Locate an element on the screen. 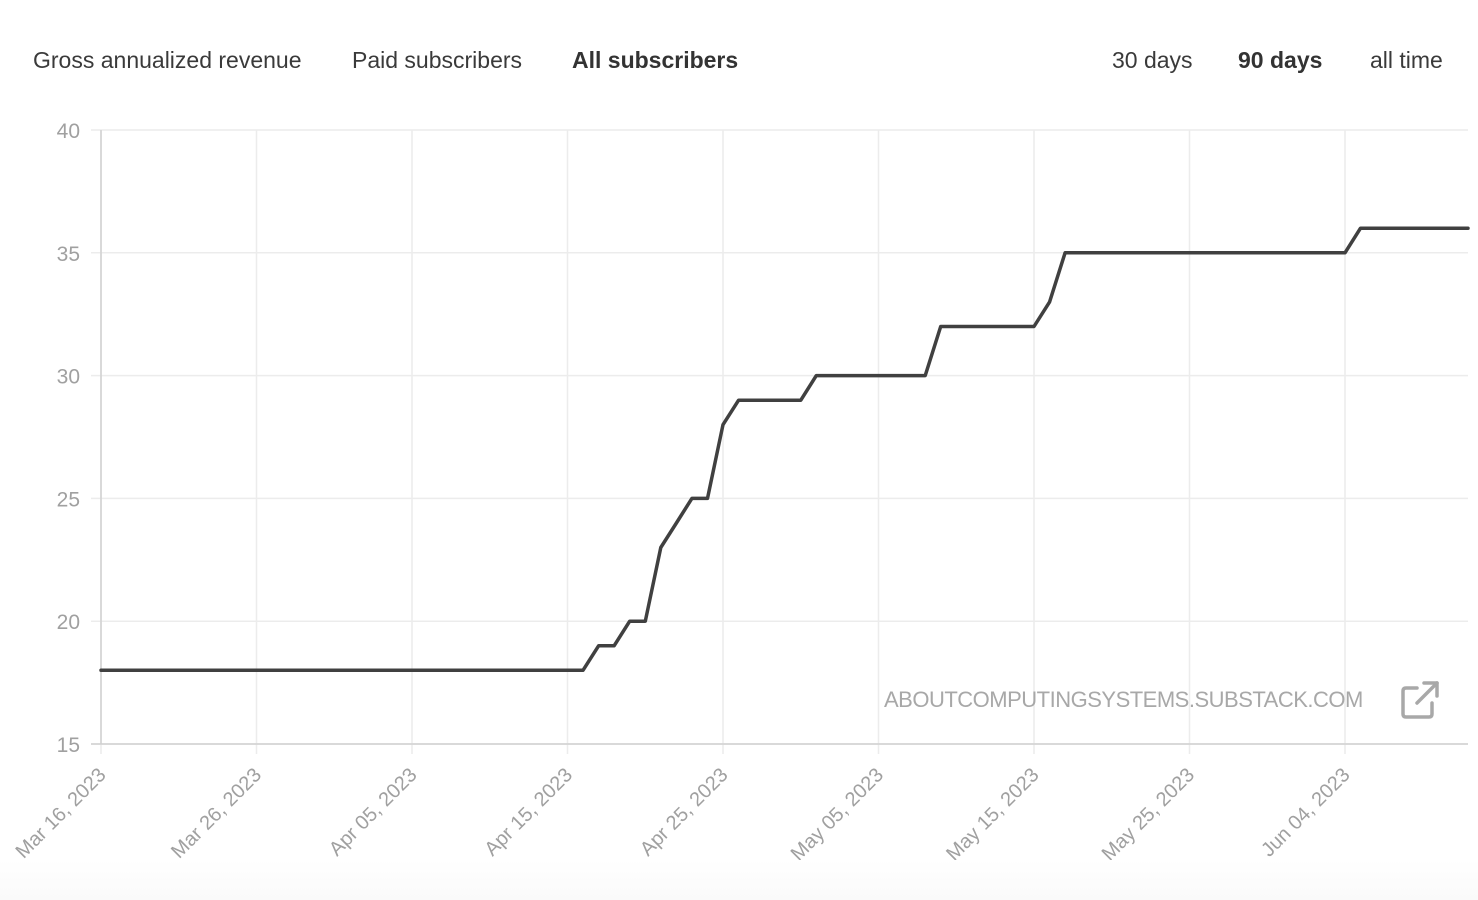 The width and height of the screenshot is (1478, 900). x-tick-label: Apr 25, 2023 is located at coordinates (684, 812).